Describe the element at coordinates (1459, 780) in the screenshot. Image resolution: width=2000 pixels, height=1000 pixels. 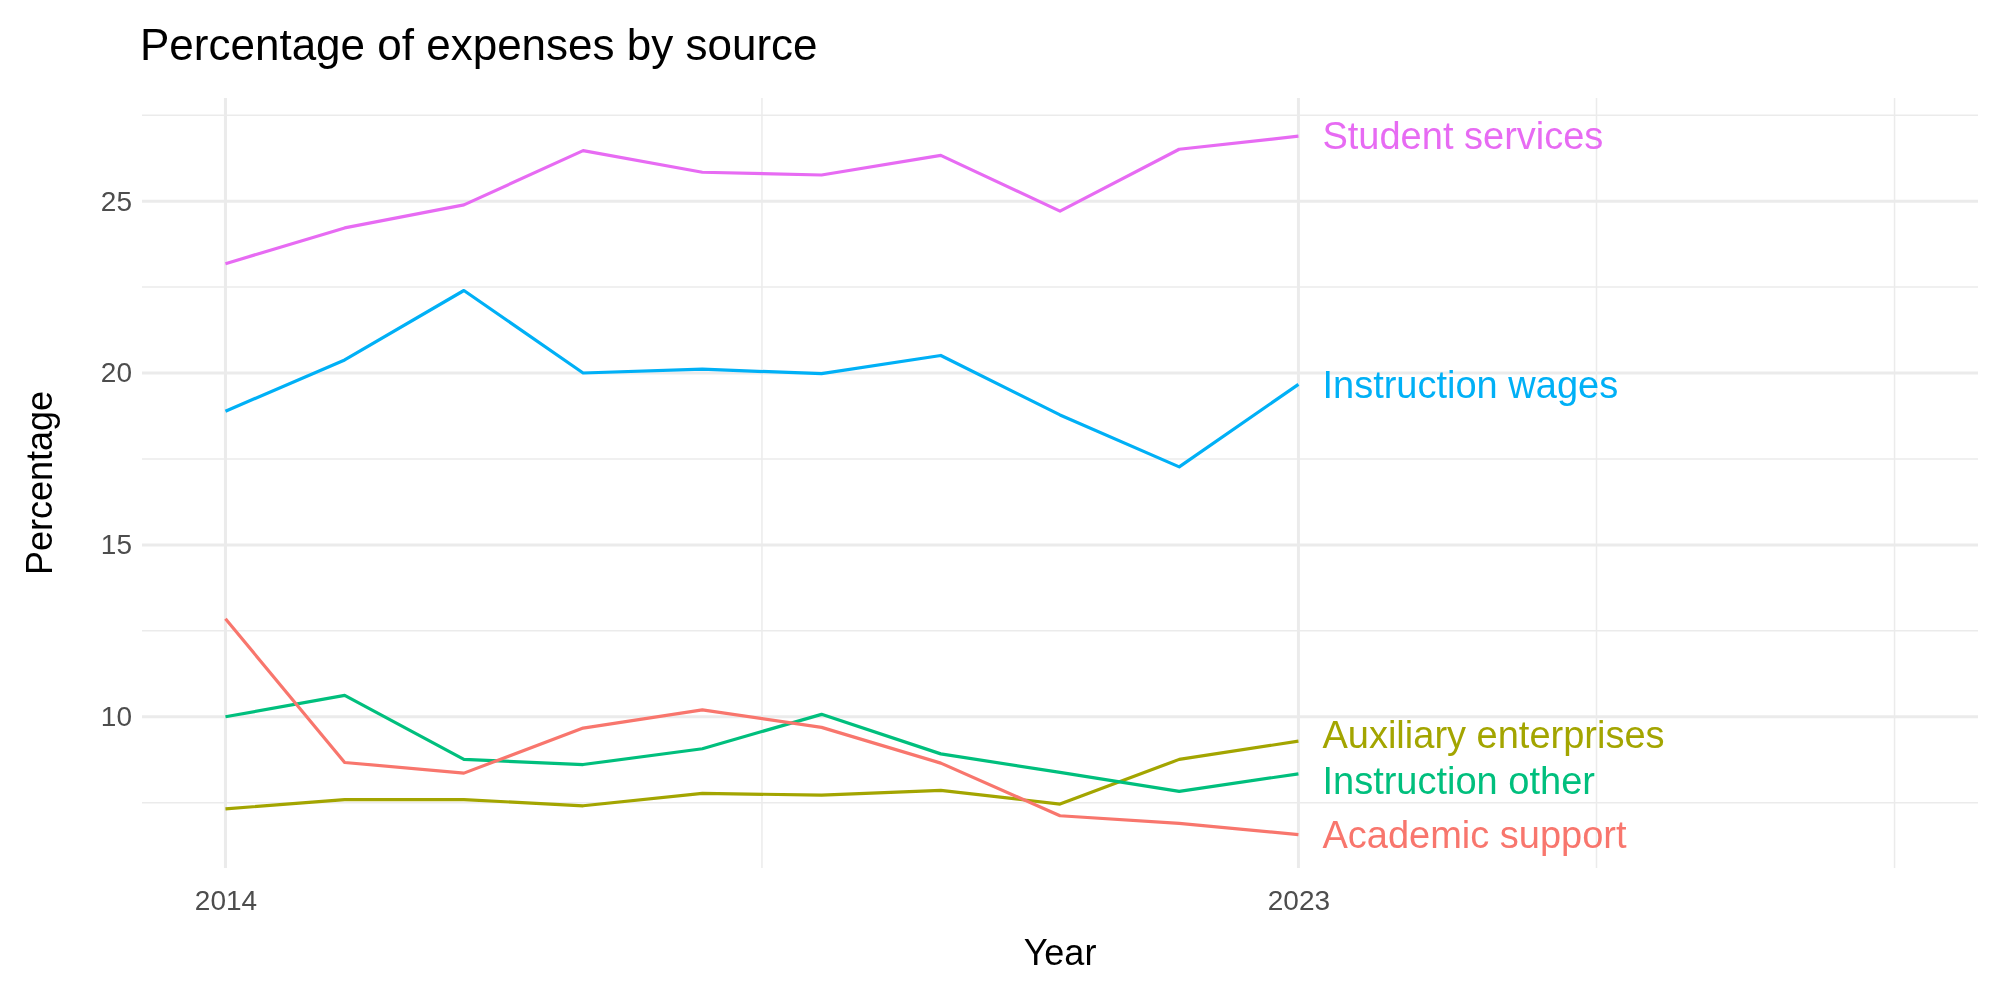
I see `series-label: Instruction other` at that location.